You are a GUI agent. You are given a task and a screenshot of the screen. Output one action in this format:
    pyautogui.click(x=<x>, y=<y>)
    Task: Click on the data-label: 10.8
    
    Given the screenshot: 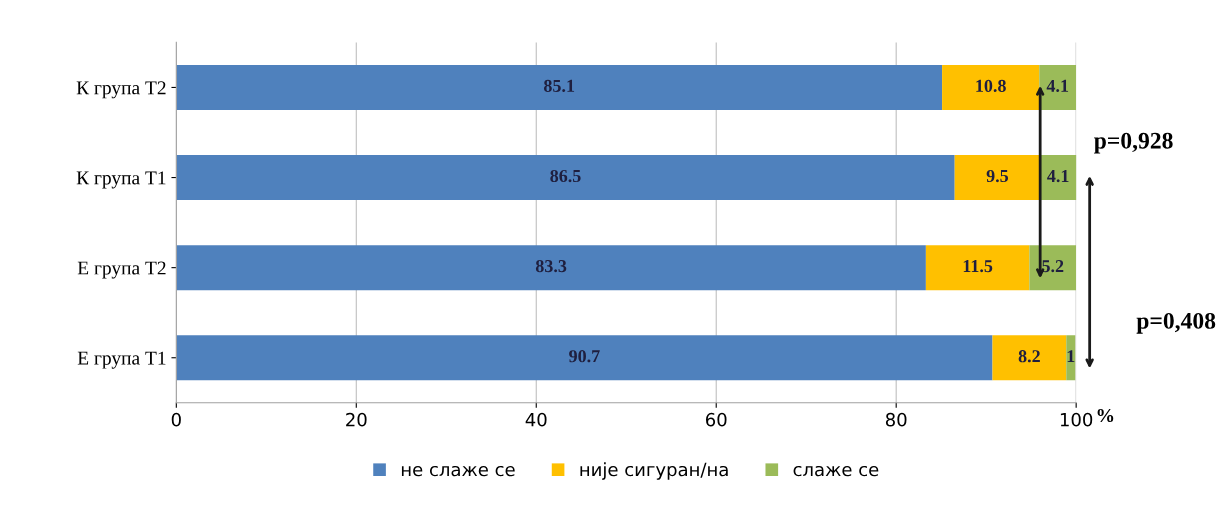 What is the action you would take?
    pyautogui.click(x=991, y=86)
    